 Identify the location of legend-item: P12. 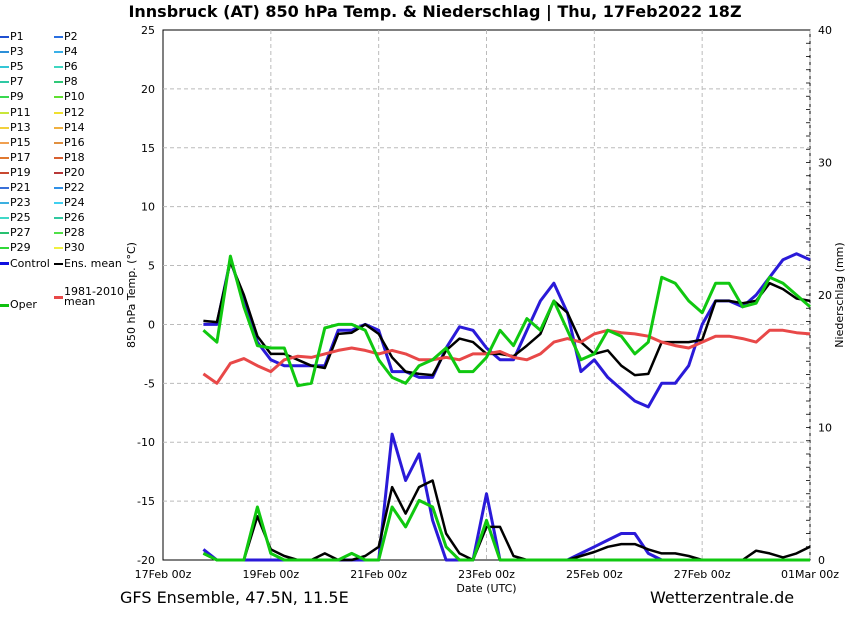
(69, 113).